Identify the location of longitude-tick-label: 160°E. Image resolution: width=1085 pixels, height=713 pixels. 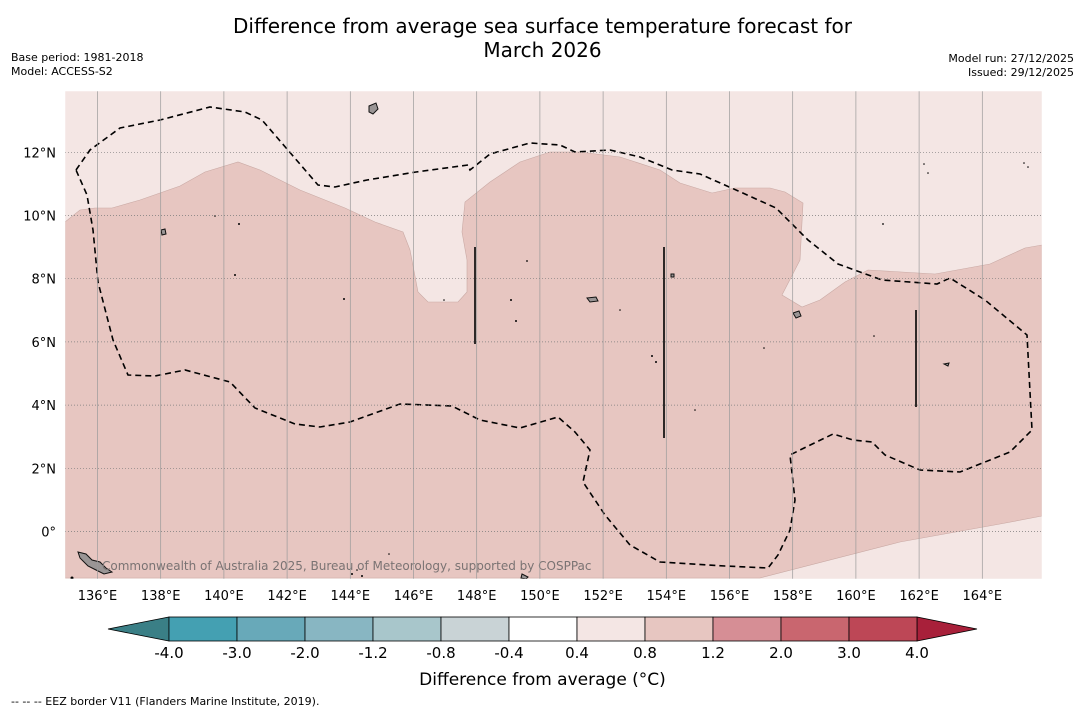
(856, 596).